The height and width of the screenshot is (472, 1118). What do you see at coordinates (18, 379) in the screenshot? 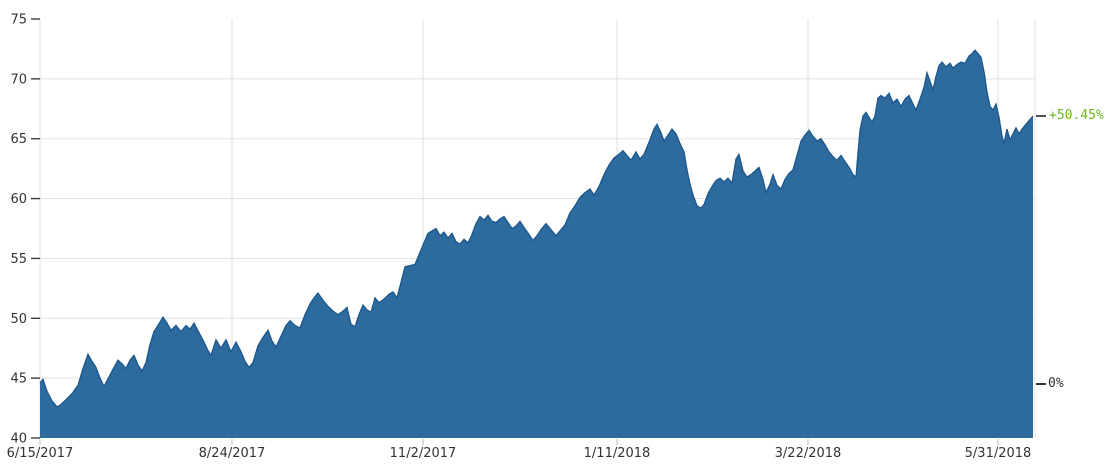
I see `y-tick-label: 45` at bounding box center [18, 379].